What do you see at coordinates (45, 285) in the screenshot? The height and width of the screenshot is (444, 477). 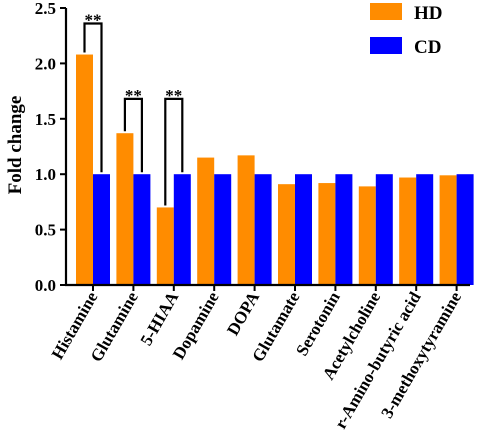 I see `y-tick-label: 0.0` at bounding box center [45, 285].